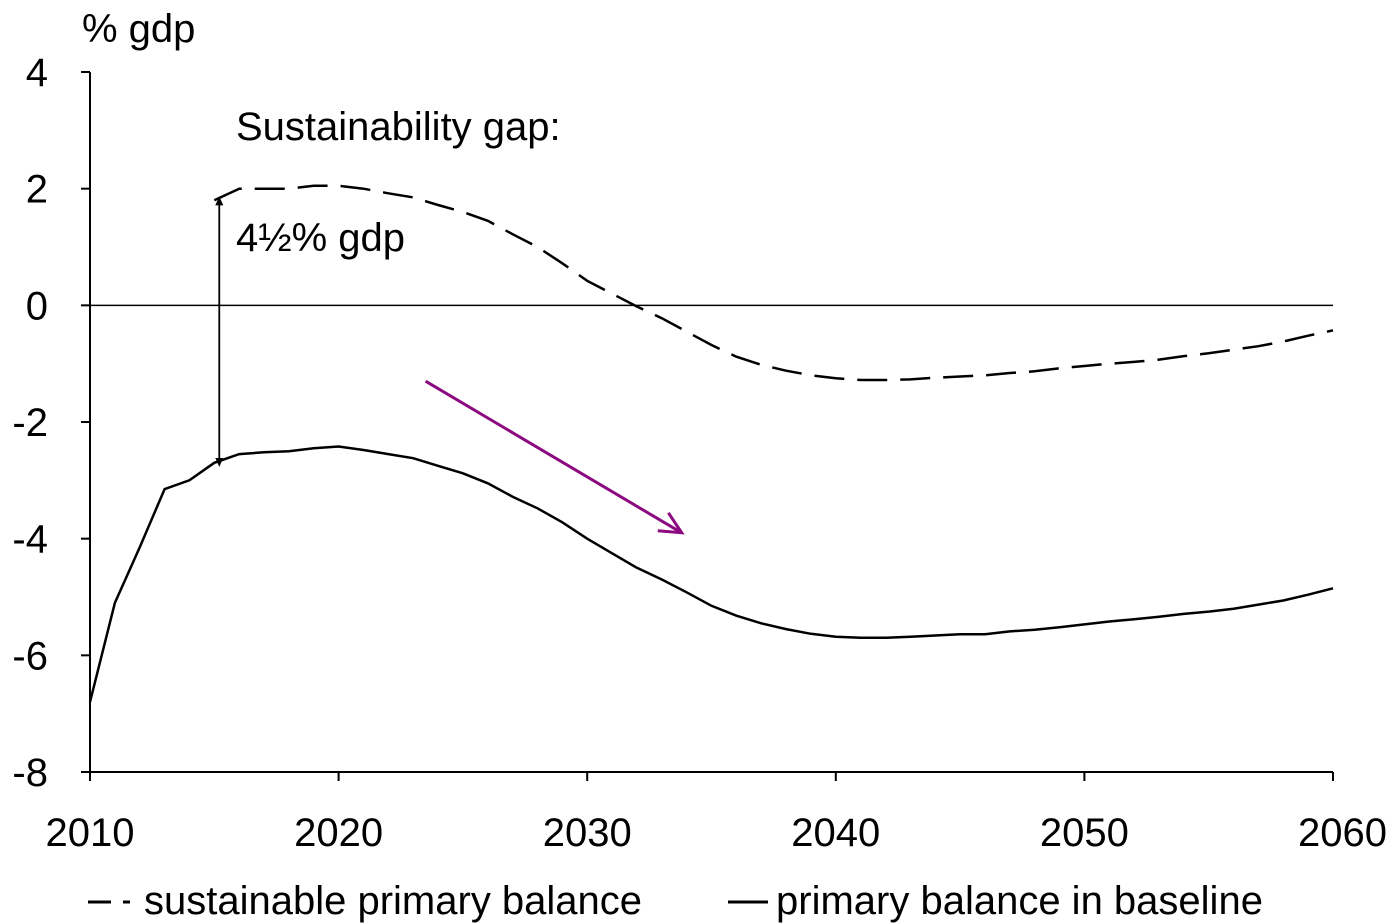 This screenshot has width=1389, height=923. I want to click on x-tick-label: 2020, so click(338, 833).